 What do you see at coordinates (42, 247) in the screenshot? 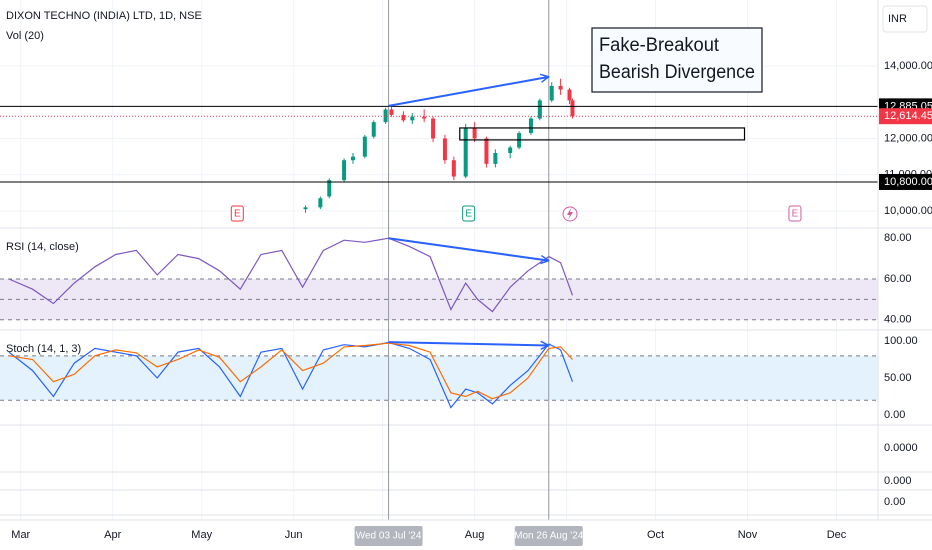
I see `indicator-title: RSI (14, close)` at bounding box center [42, 247].